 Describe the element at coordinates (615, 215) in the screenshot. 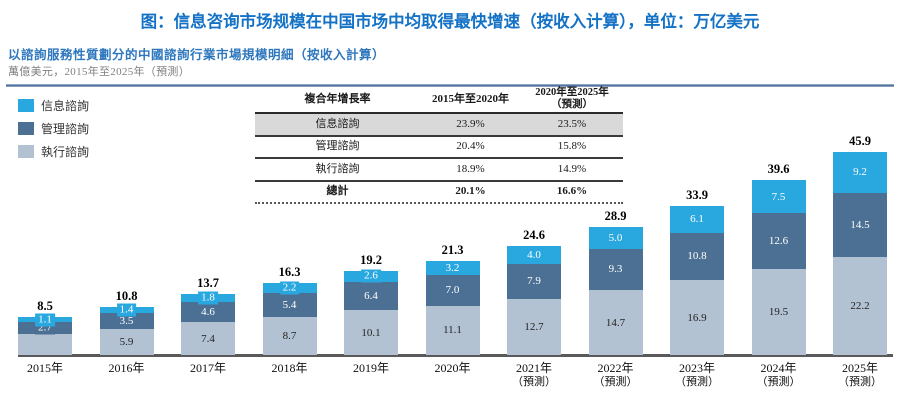

I see `bar-total-label-2022年: 28.9` at that location.